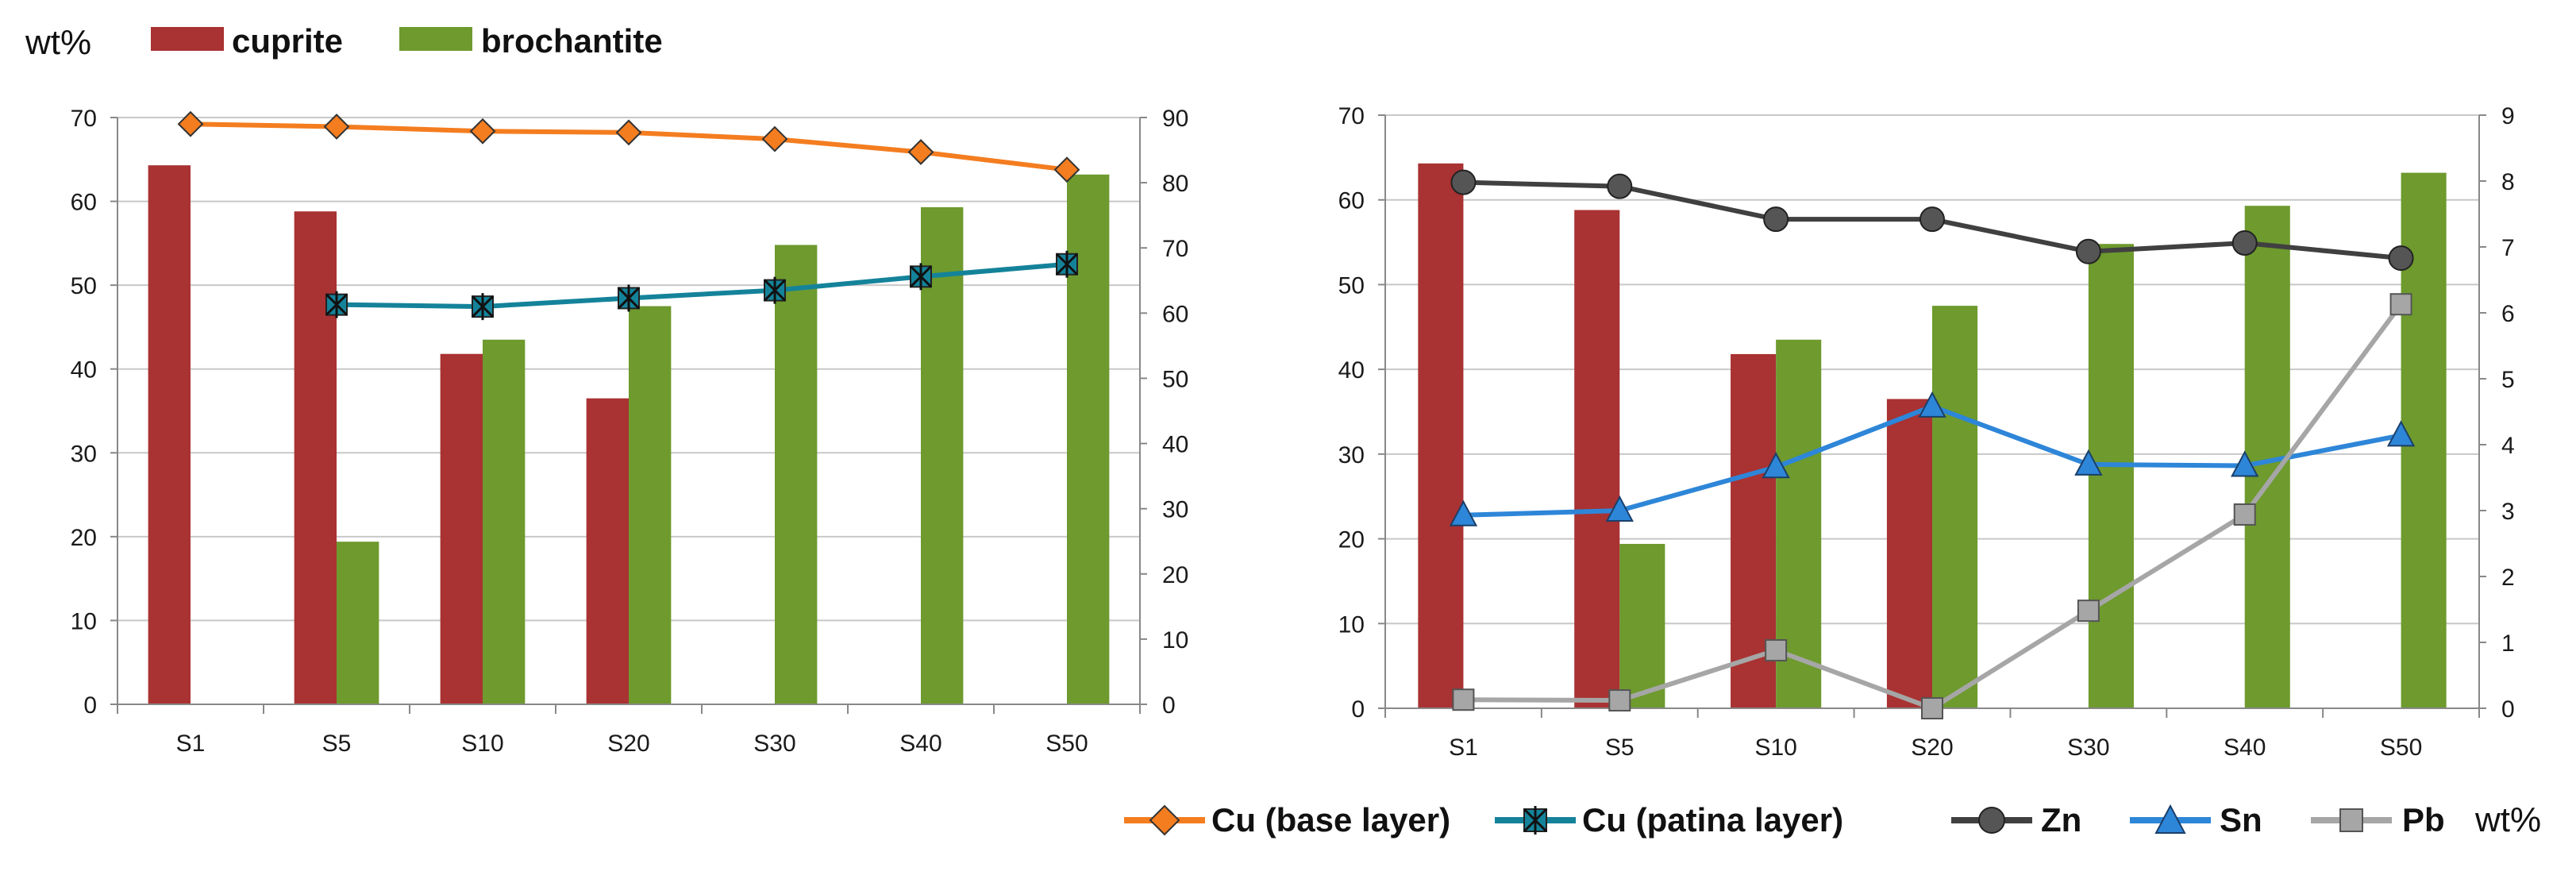 This screenshot has width=2576, height=879. Describe the element at coordinates (169, 435) in the screenshot. I see `left-bar-cuprite-s1` at that location.